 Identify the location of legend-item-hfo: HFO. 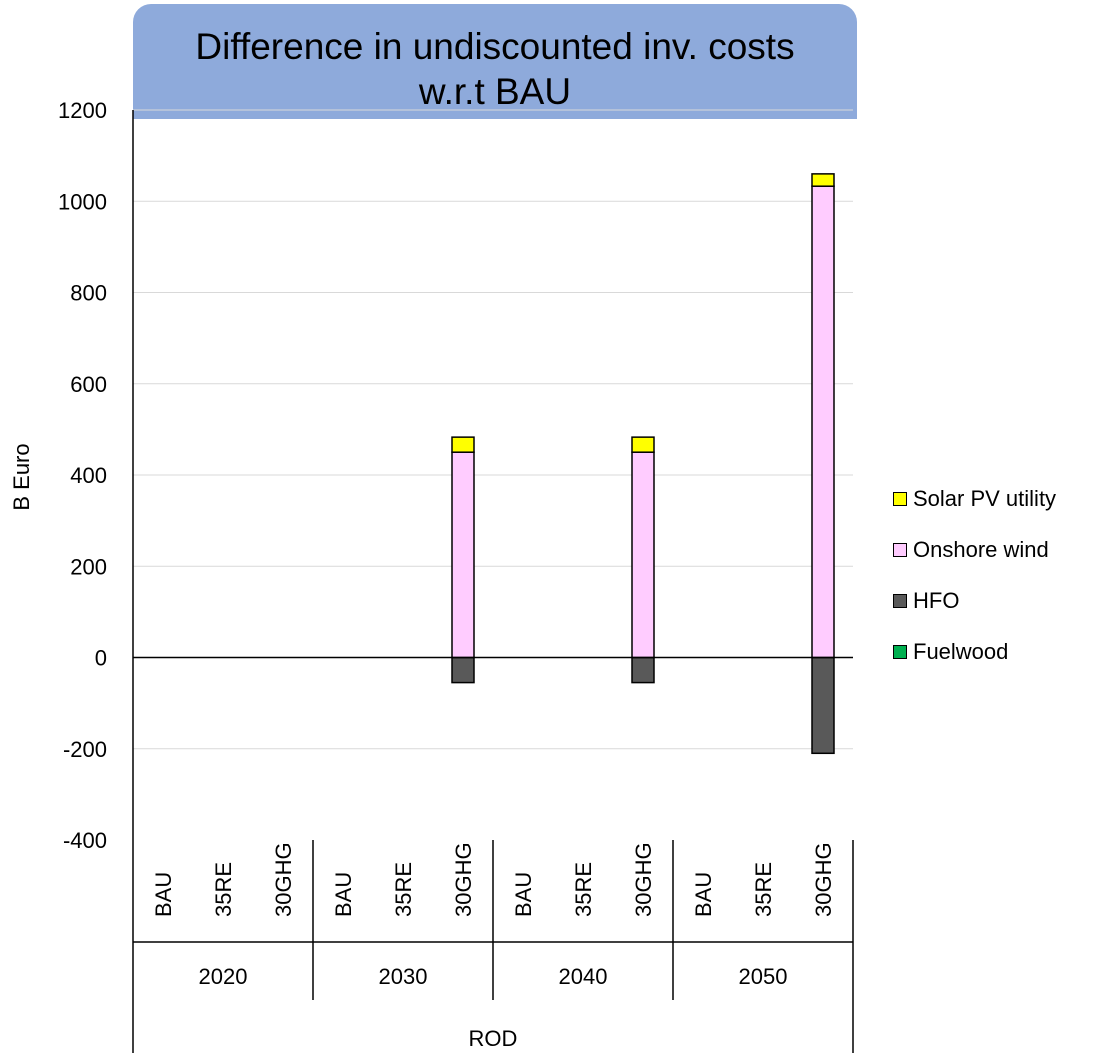
(974, 601).